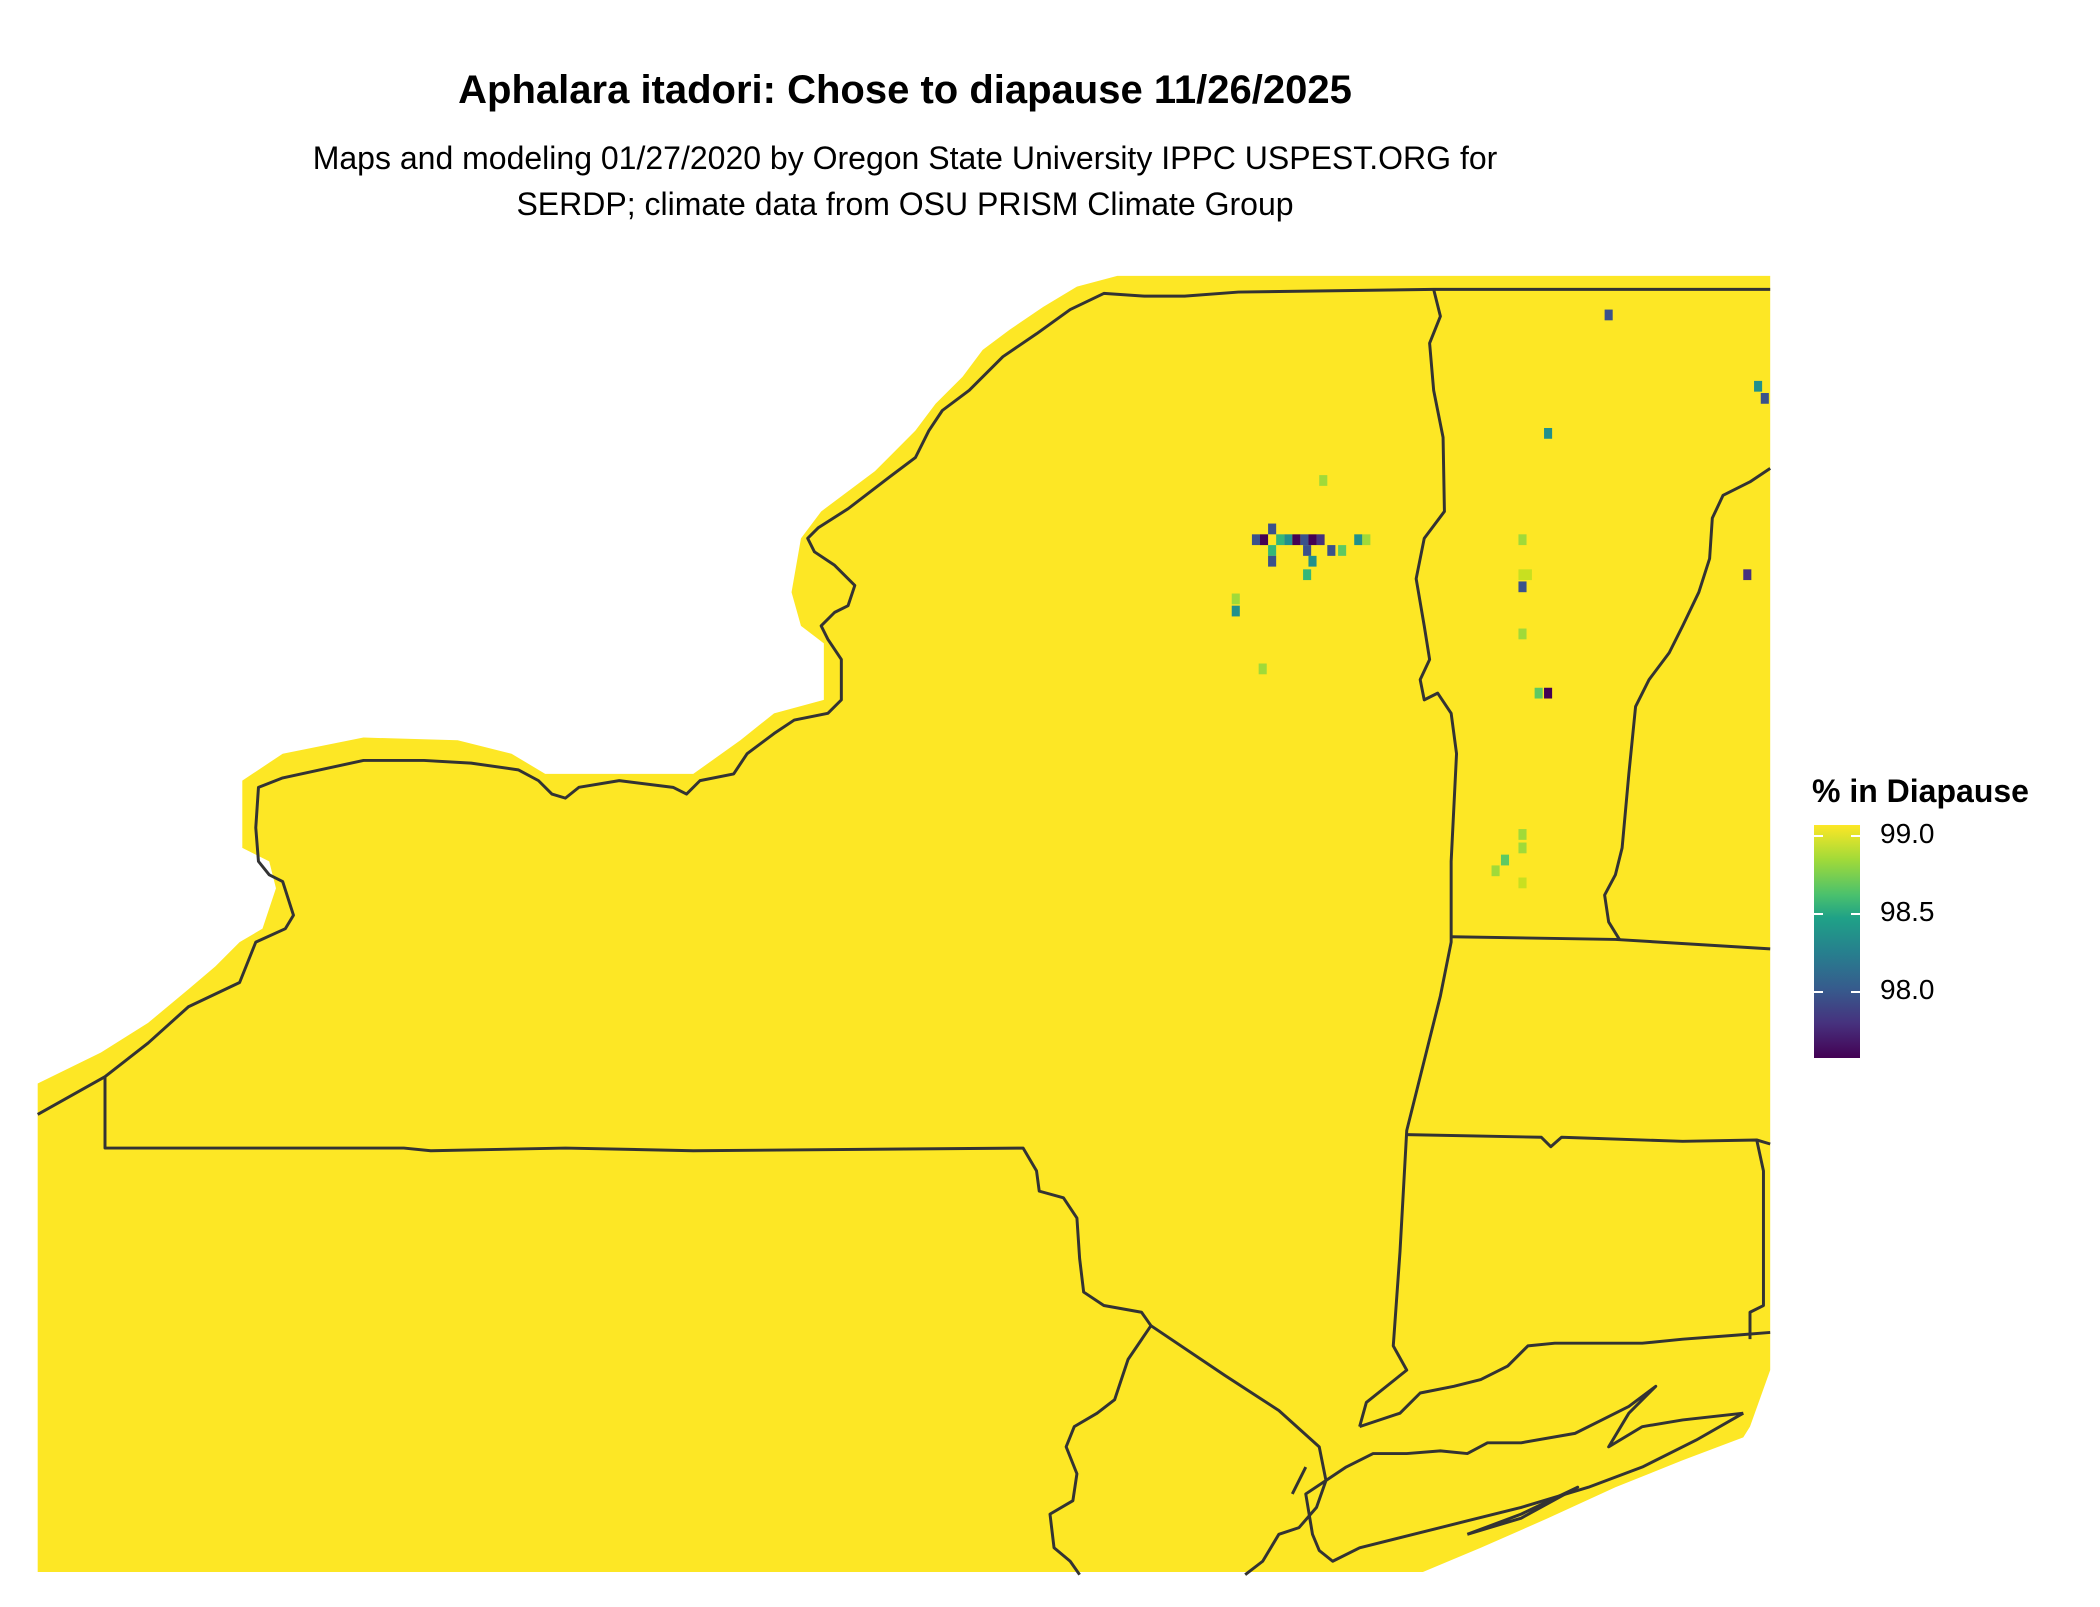 Image resolution: width=2100 pixels, height=1607 pixels. I want to click on nh-vt-border, so click(1687, 704).